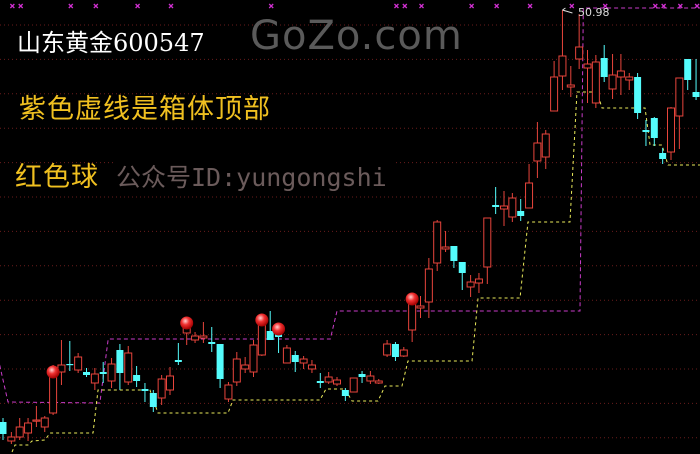 This screenshot has width=700, height=454. Describe the element at coordinates (254, 178) in the screenshot. I see `credit-text: 公众号ID:yungongshi` at that location.